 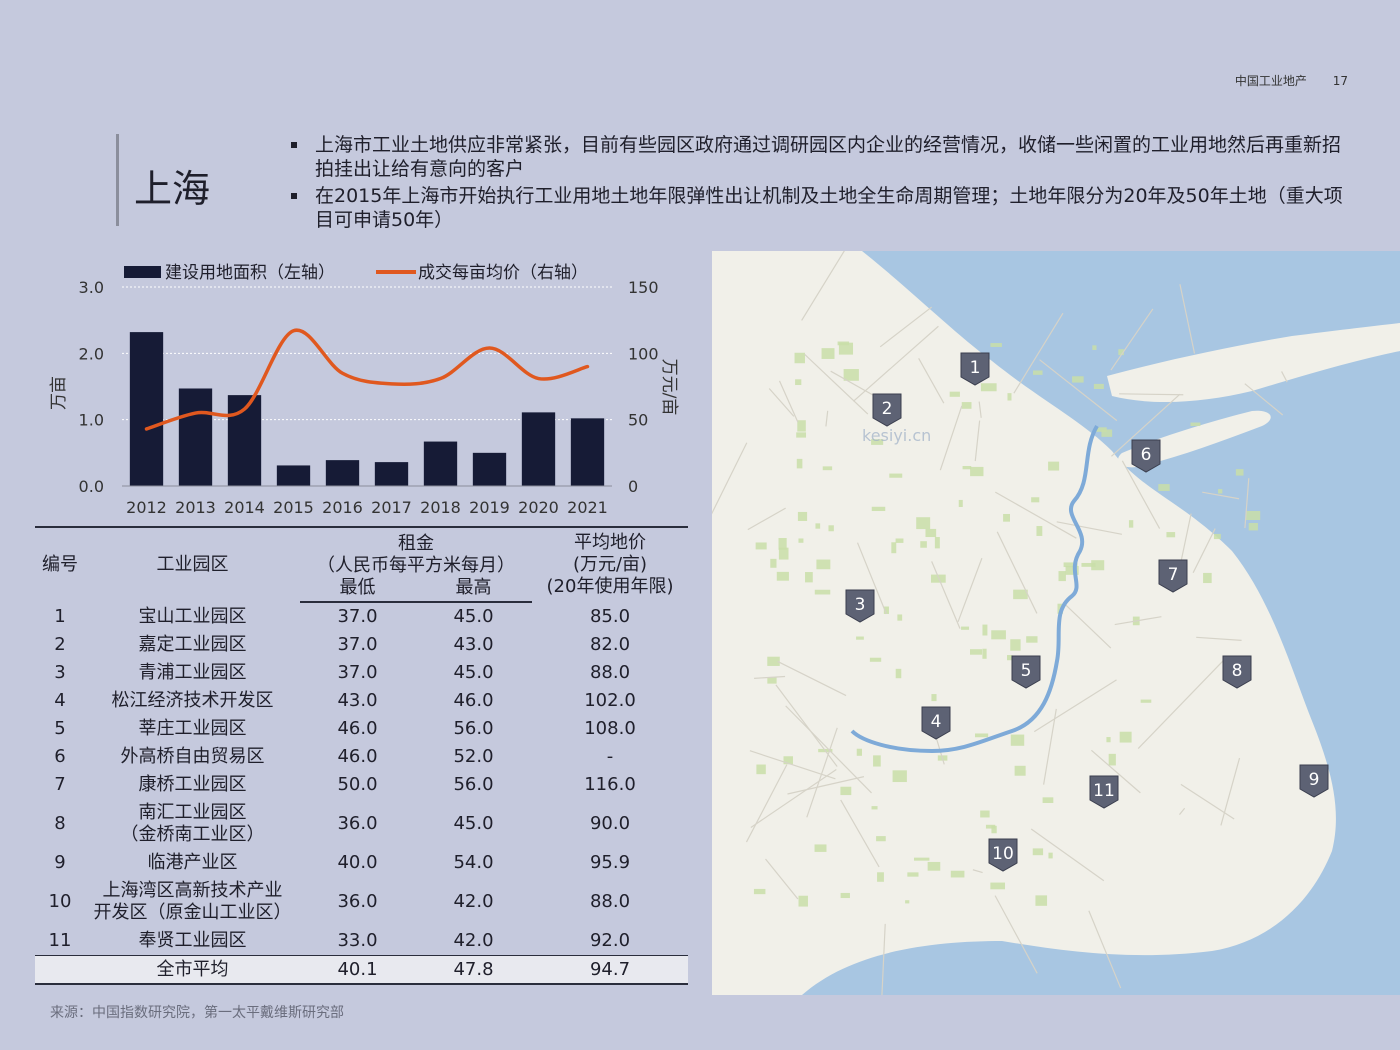 I want to click on chart-line, so click(x=367, y=379).